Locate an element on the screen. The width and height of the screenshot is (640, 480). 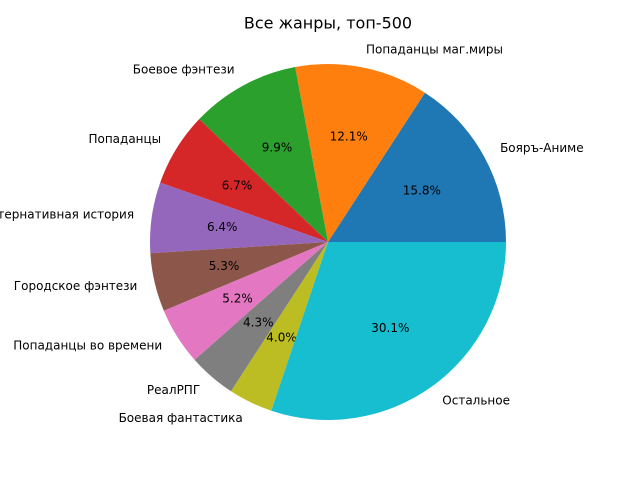
percent-label: 5.2% is located at coordinates (237, 298).